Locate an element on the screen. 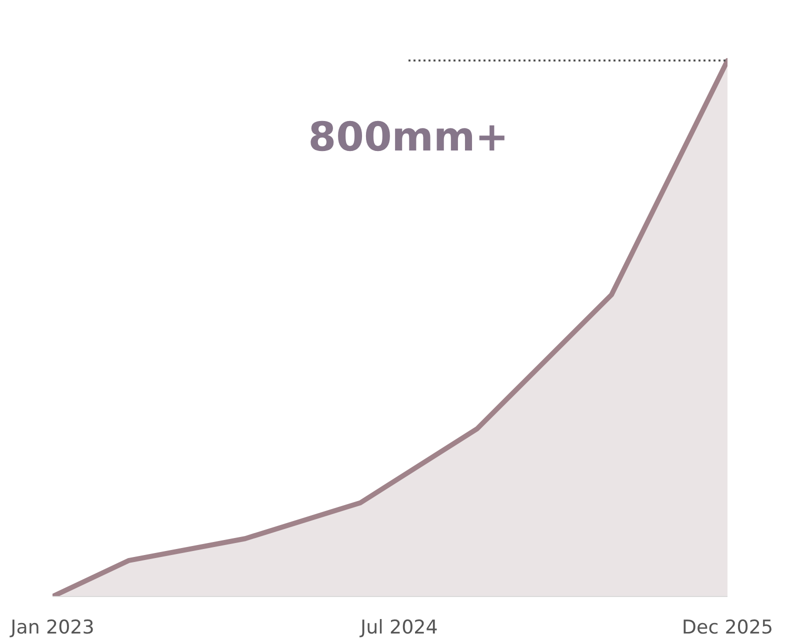 Image resolution: width=798 pixels, height=642 pixels. annotation: 800mm+ is located at coordinates (408, 137).